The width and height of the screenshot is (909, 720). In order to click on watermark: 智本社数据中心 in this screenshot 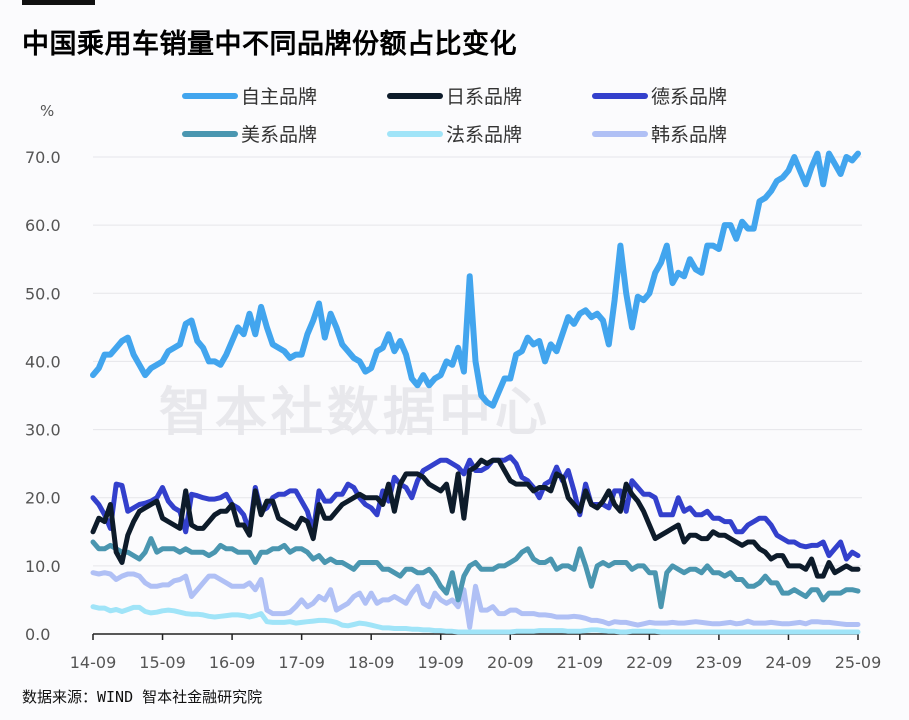, I will do `click(355, 413)`.